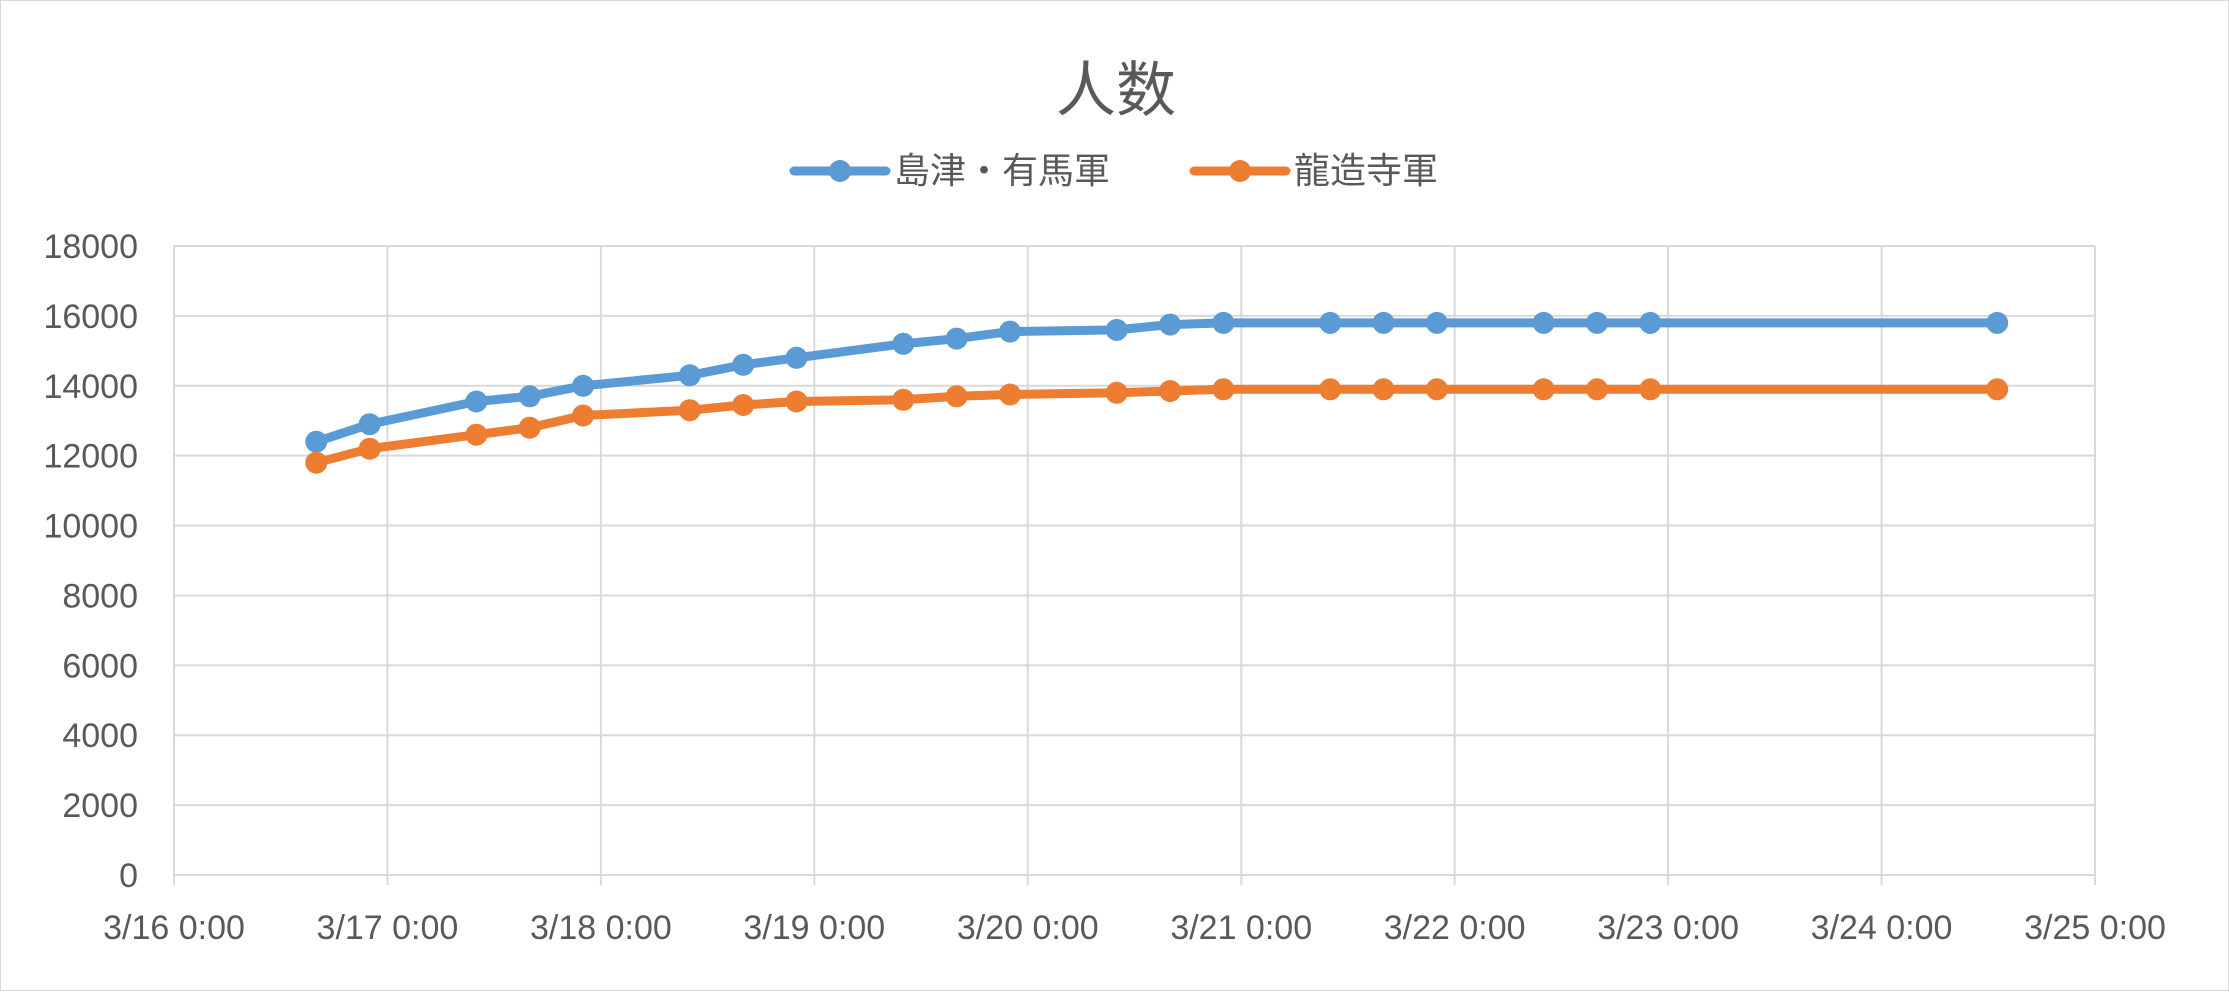 Image resolution: width=2229 pixels, height=992 pixels. I want to click on legend-label-ryuzoji: 龍造寺軍, so click(1366, 171).